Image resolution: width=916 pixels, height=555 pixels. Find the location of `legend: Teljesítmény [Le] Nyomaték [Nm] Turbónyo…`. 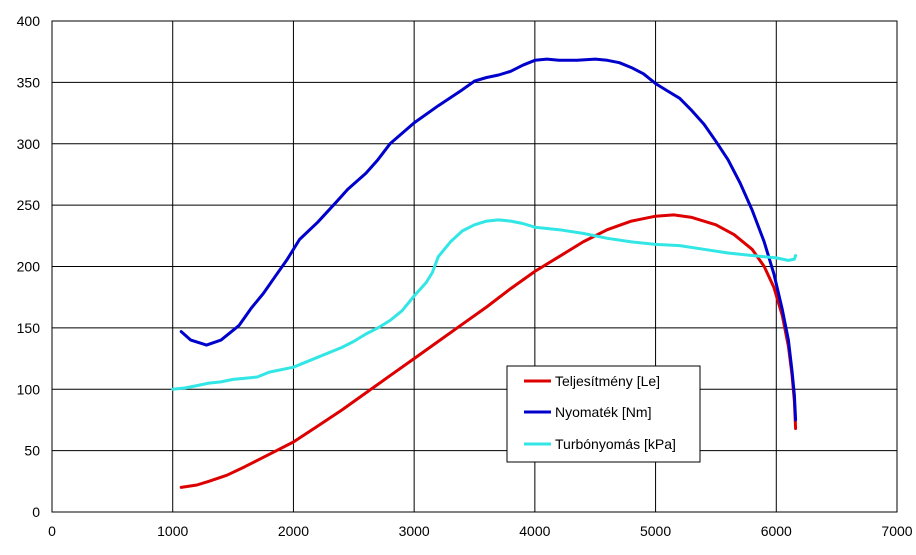

legend: Teljesítmény [Le] Nyomaték [Nm] Turbónyo… is located at coordinates (603, 414).